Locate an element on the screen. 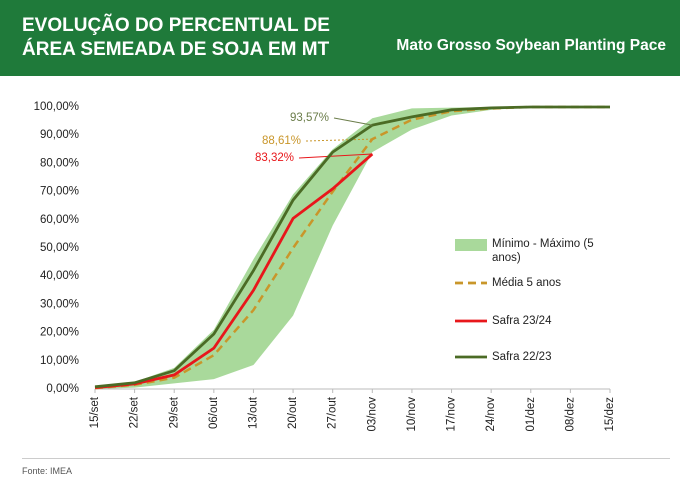 The height and width of the screenshot is (488, 680). subtitle: Mato Grosso Soybean Planting Pace is located at coordinates (531, 45).